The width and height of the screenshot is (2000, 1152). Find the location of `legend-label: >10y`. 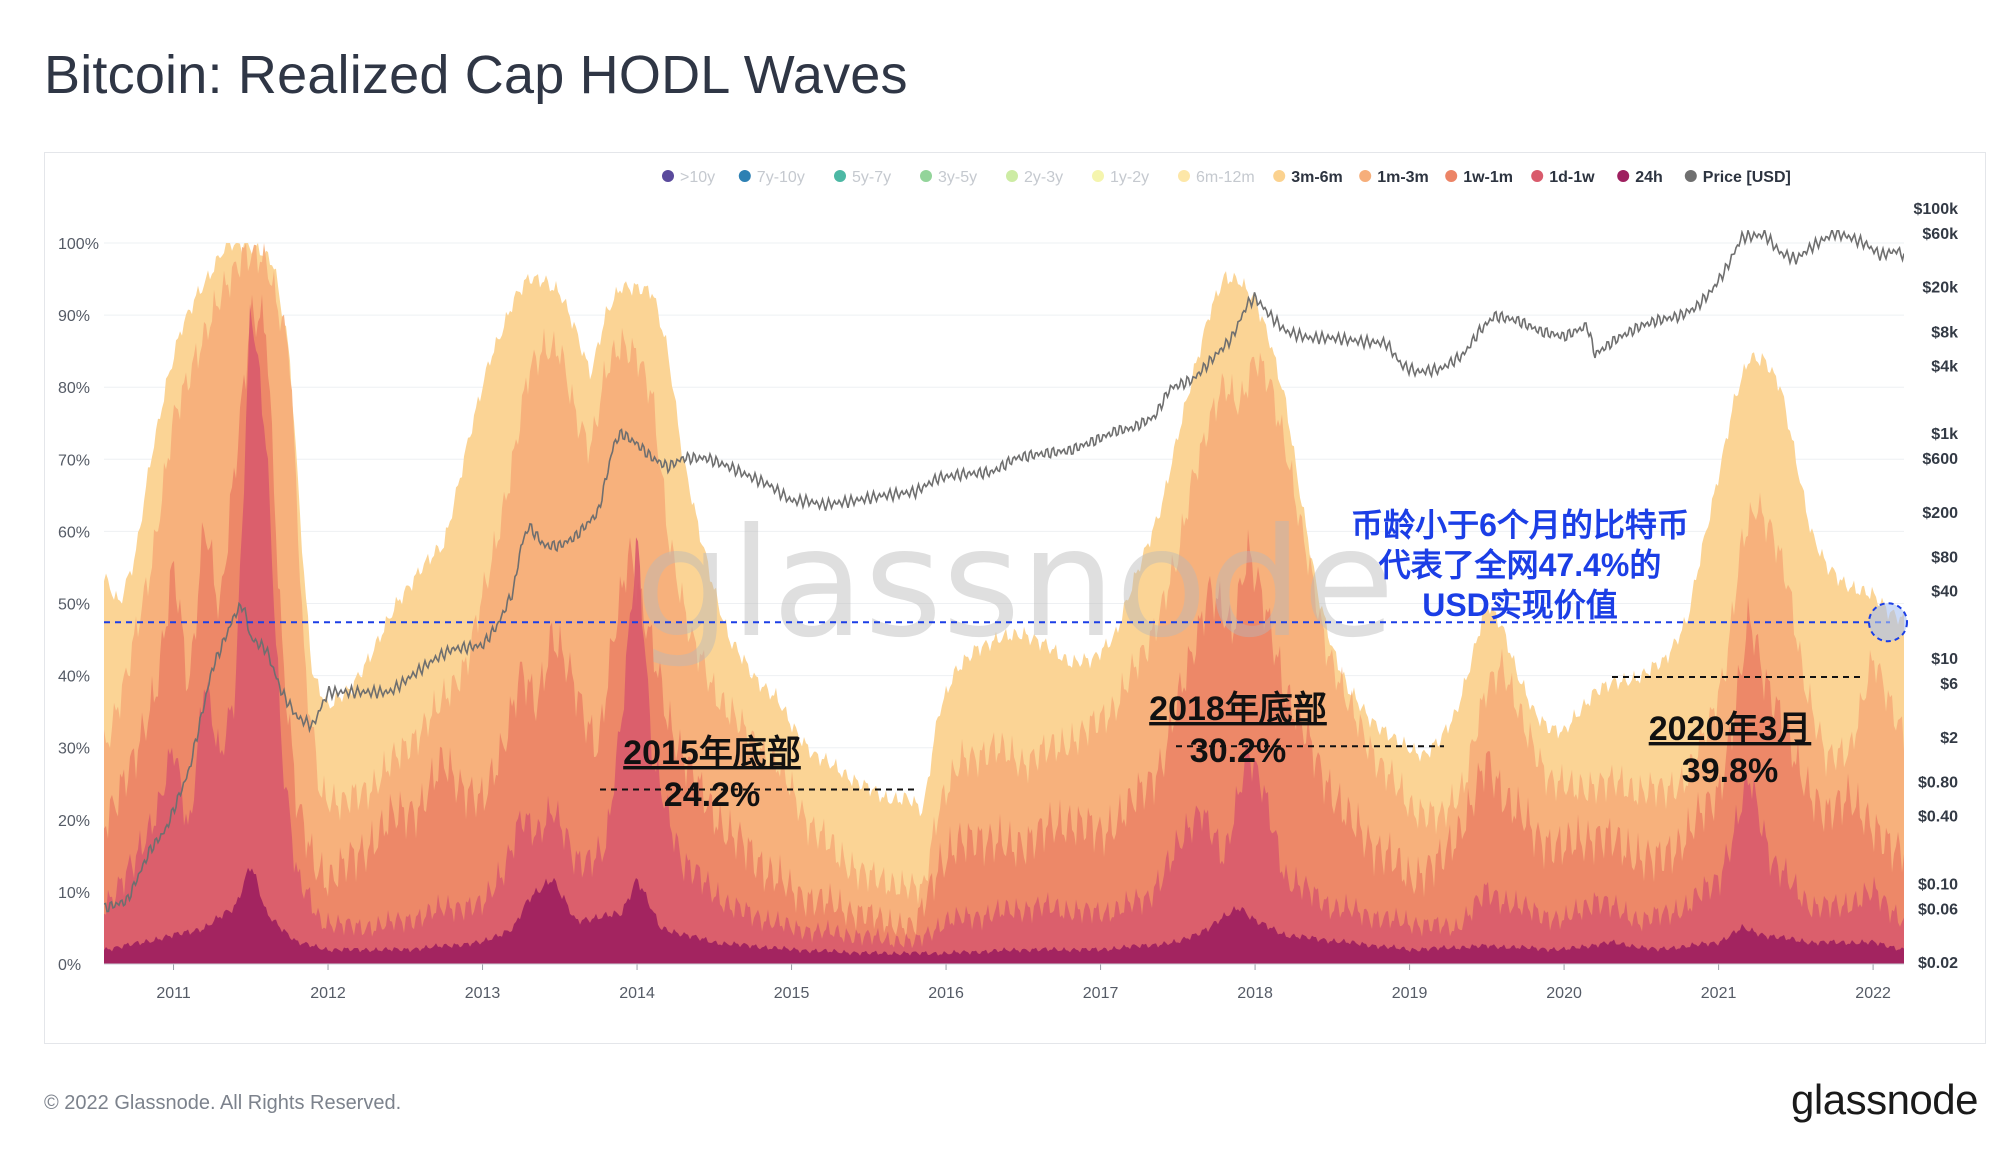

legend-label: >10y is located at coordinates (697, 177).